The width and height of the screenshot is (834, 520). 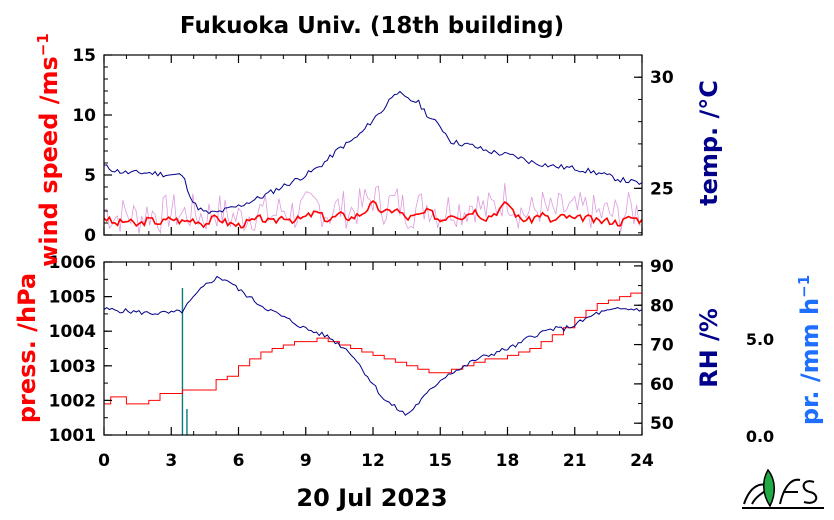 What do you see at coordinates (72, 436) in the screenshot?
I see `y-tick-label: 1001` at bounding box center [72, 436].